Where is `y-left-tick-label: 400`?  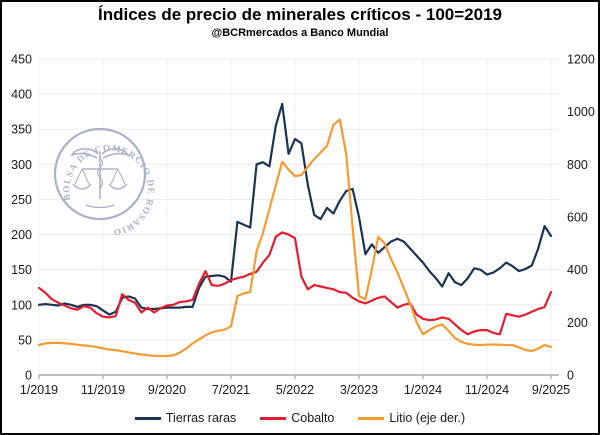
y-left-tick-label: 400 is located at coordinates (21, 95).